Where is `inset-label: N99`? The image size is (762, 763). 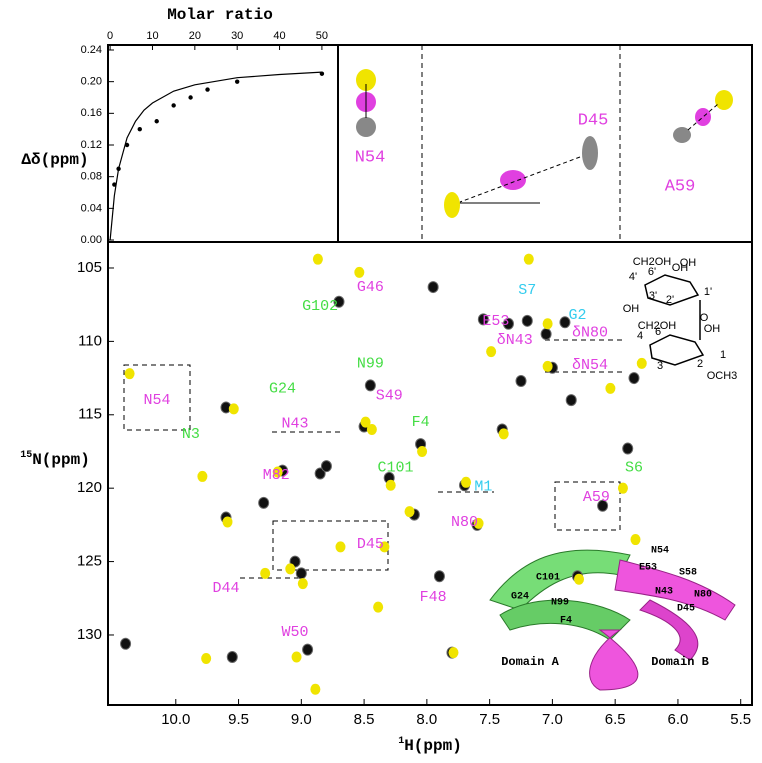
inset-label: N99 is located at coordinates (560, 603).